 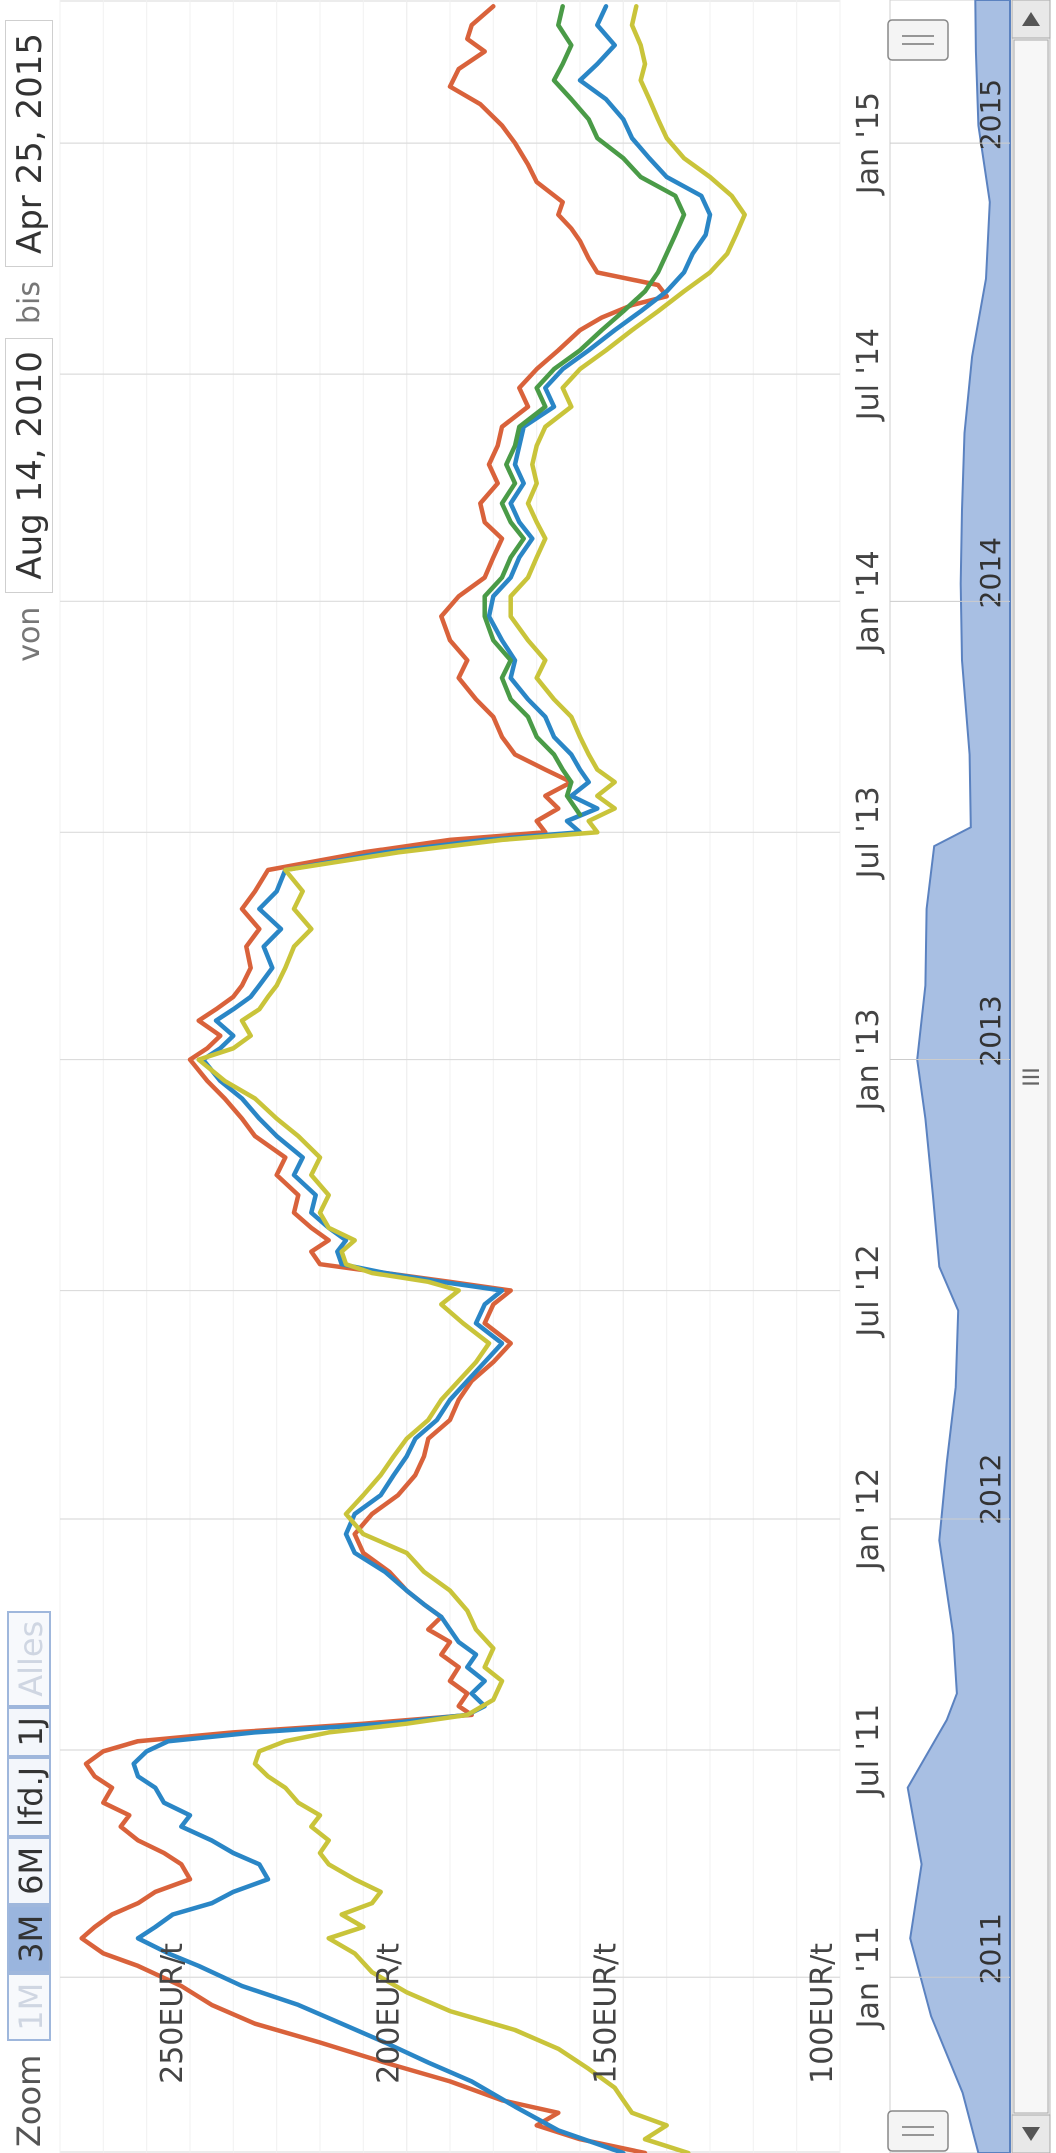 I want to click on x-tick-label: Jan '12, so click(x=868, y=1520).